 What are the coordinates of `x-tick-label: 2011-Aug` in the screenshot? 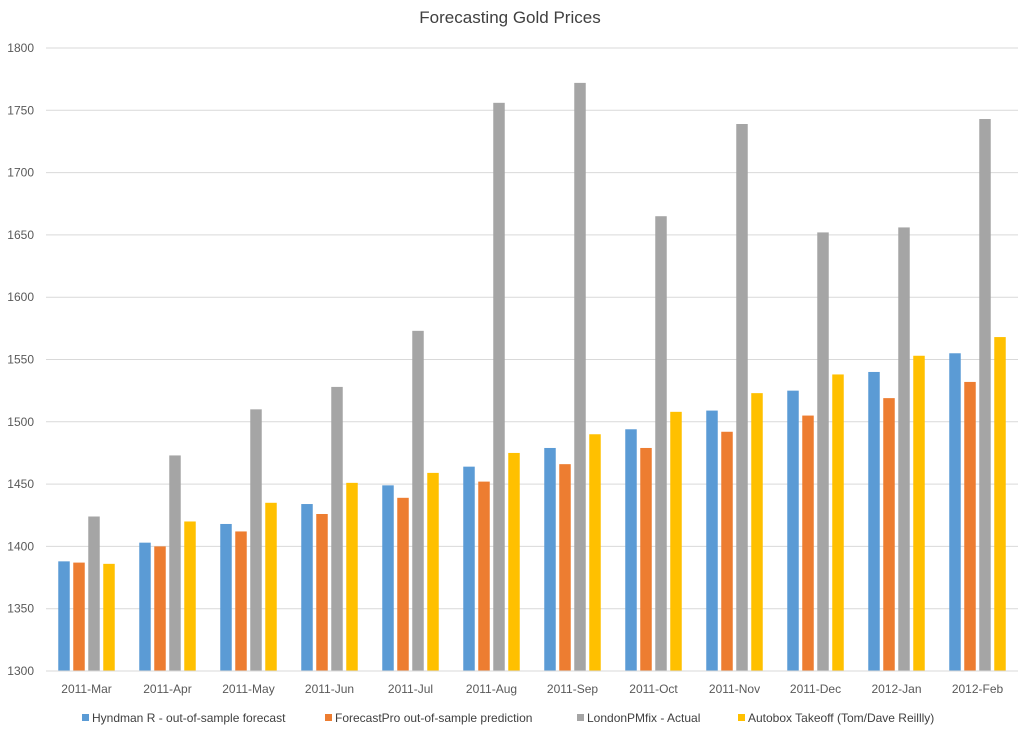 It's located at (491, 689).